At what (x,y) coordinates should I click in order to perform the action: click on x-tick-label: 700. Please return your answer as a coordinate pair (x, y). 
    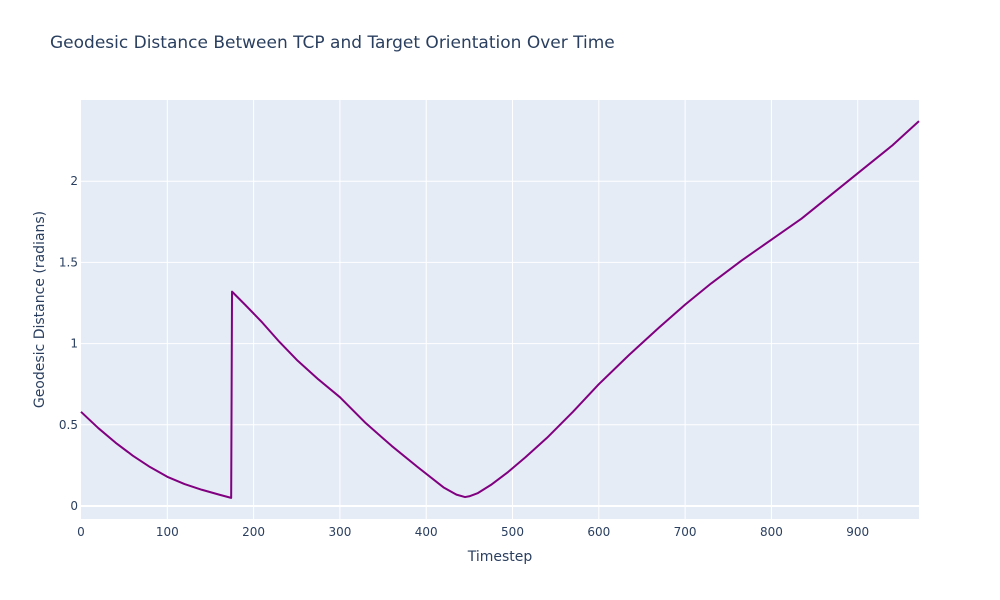
    Looking at the image, I should click on (685, 532).